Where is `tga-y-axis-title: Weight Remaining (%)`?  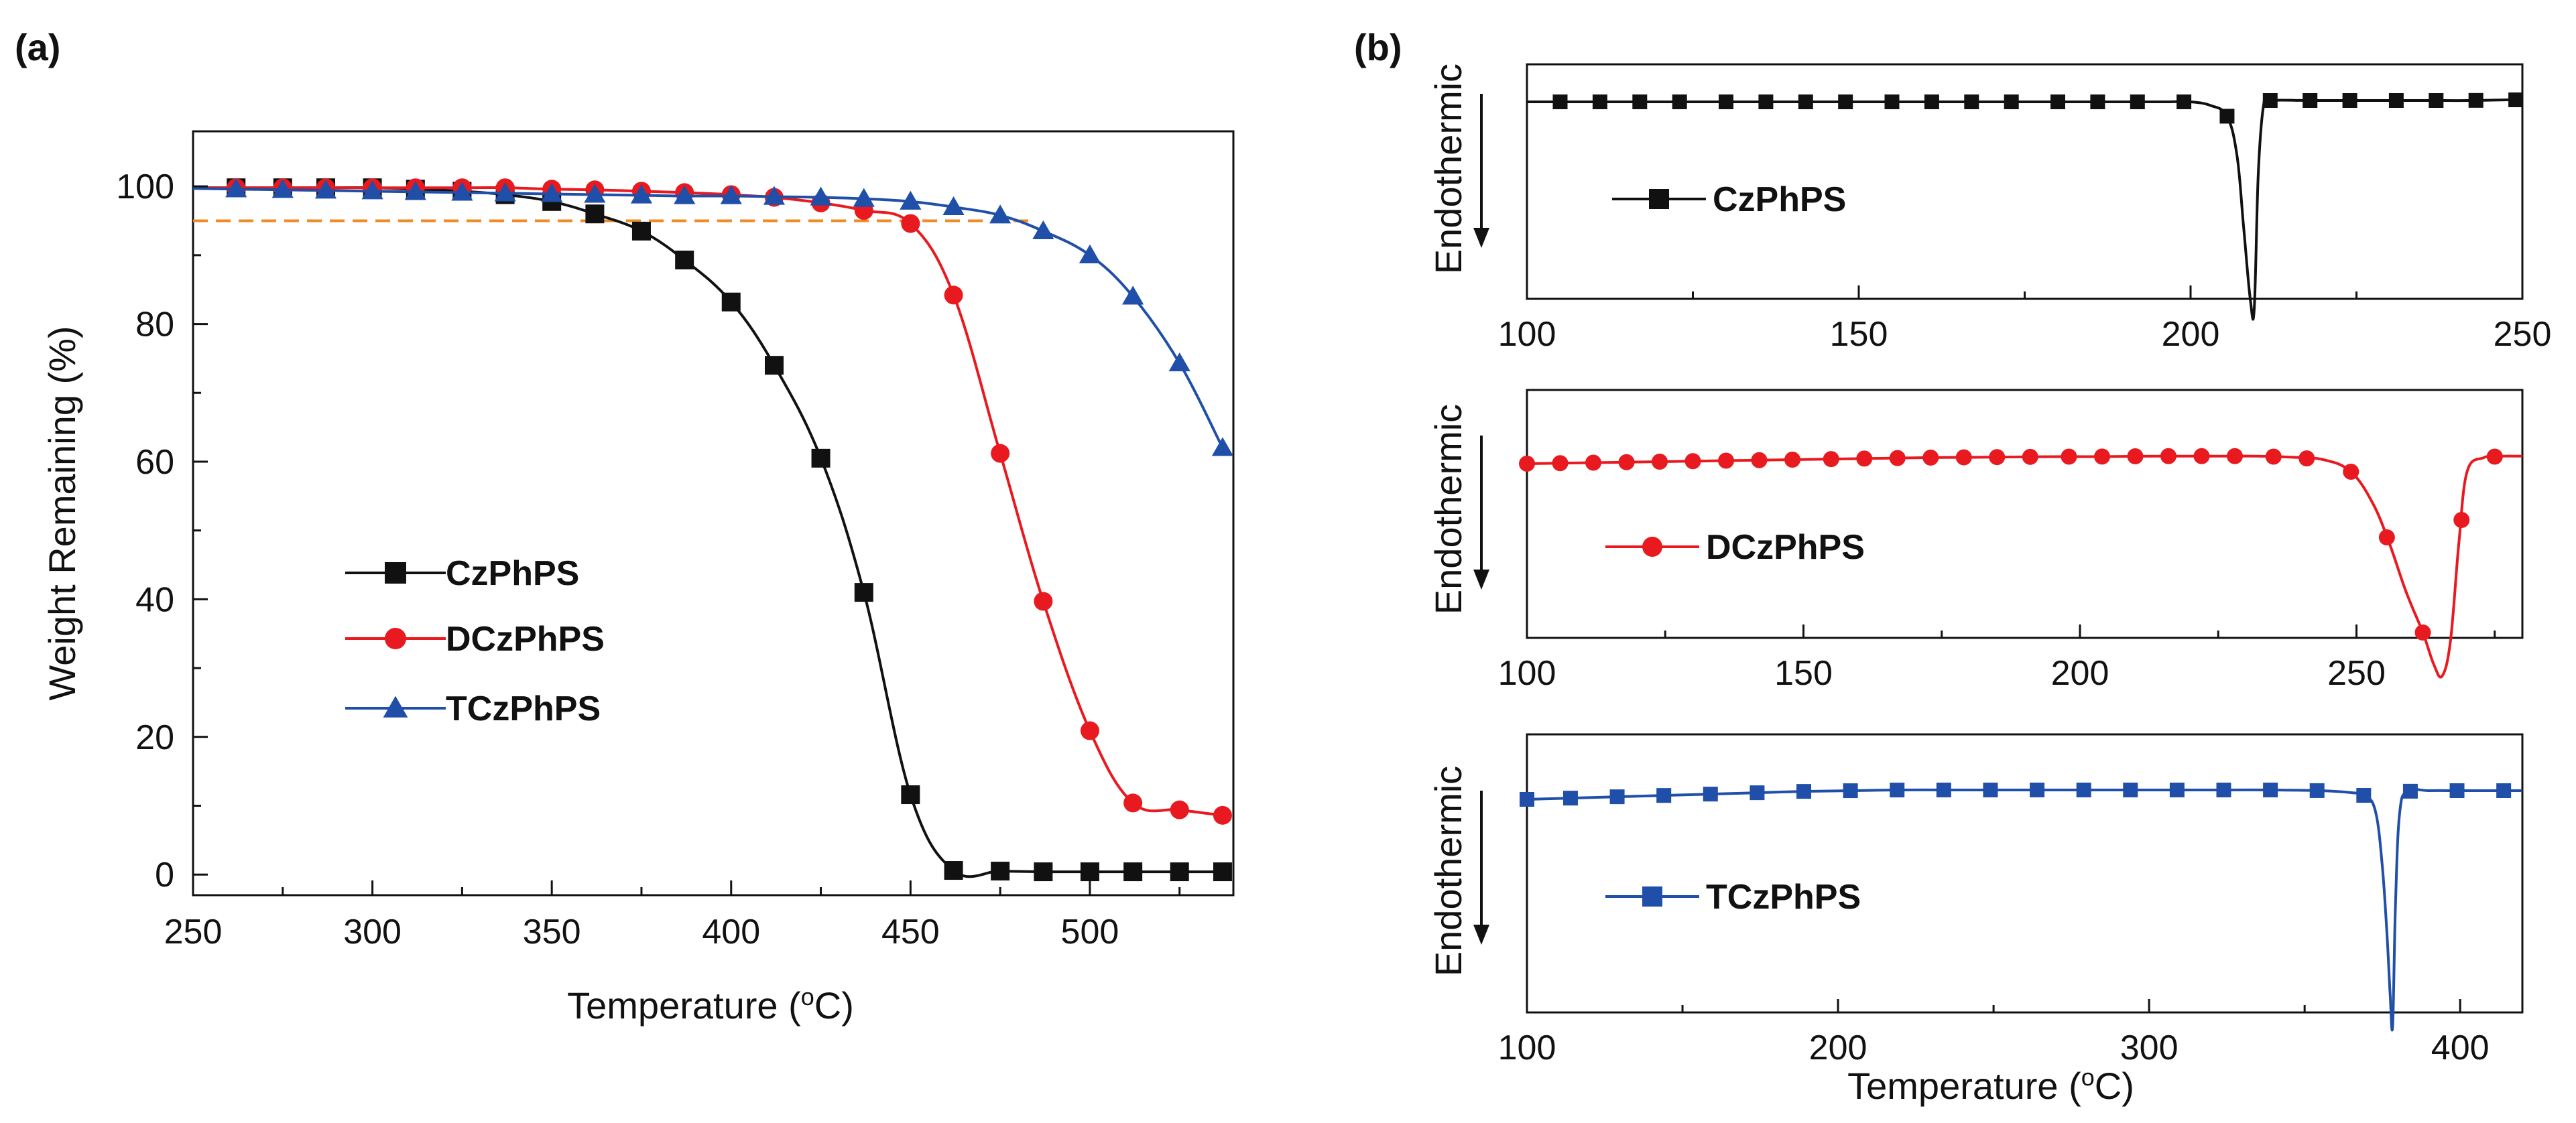 tga-y-axis-title: Weight Remaining (%) is located at coordinates (62, 513).